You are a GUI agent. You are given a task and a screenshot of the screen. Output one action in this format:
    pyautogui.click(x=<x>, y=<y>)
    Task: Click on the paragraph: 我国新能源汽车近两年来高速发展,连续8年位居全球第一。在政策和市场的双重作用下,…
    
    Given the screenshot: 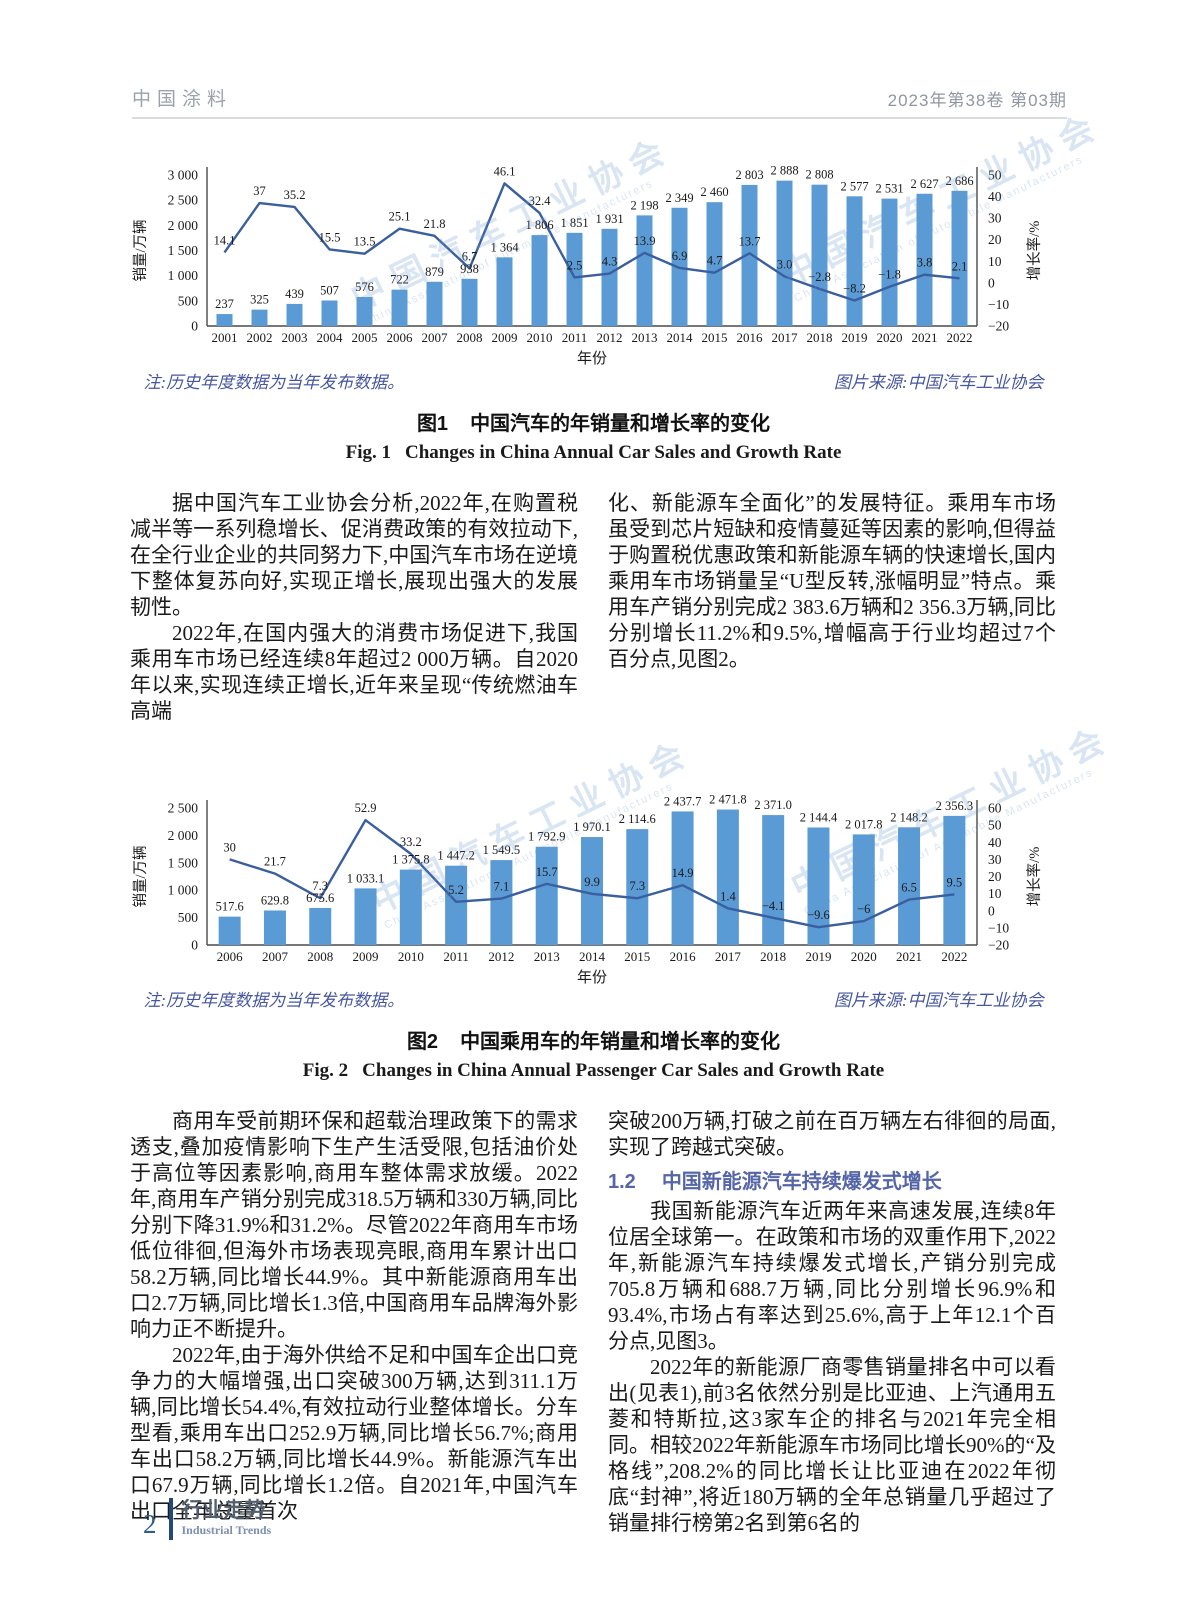 What is the action you would take?
    pyautogui.click(x=832, y=1276)
    